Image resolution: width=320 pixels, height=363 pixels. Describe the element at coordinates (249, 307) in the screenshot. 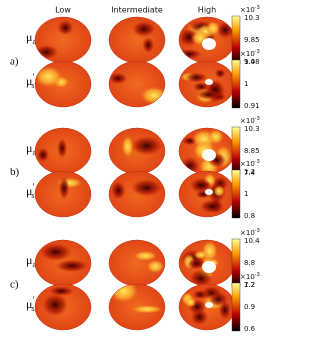

I see `colorbar-tick-label: 0.9` at that location.